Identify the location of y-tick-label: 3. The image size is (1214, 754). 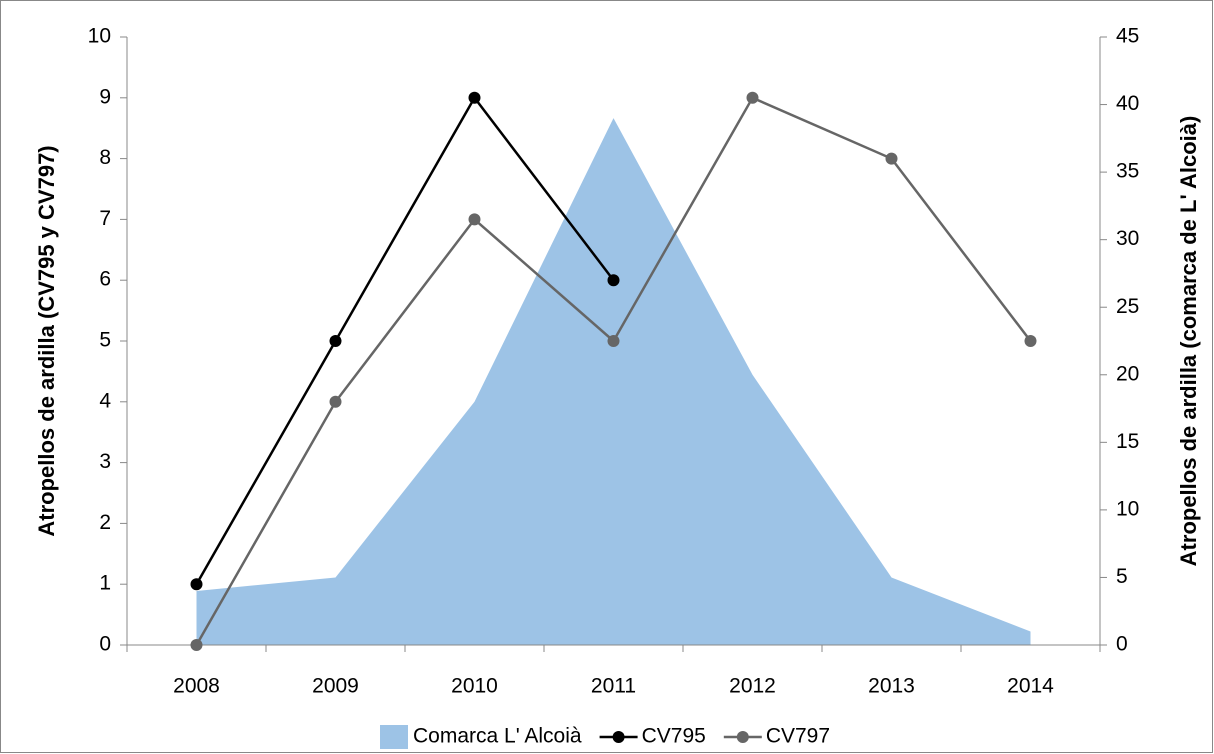
(105, 461).